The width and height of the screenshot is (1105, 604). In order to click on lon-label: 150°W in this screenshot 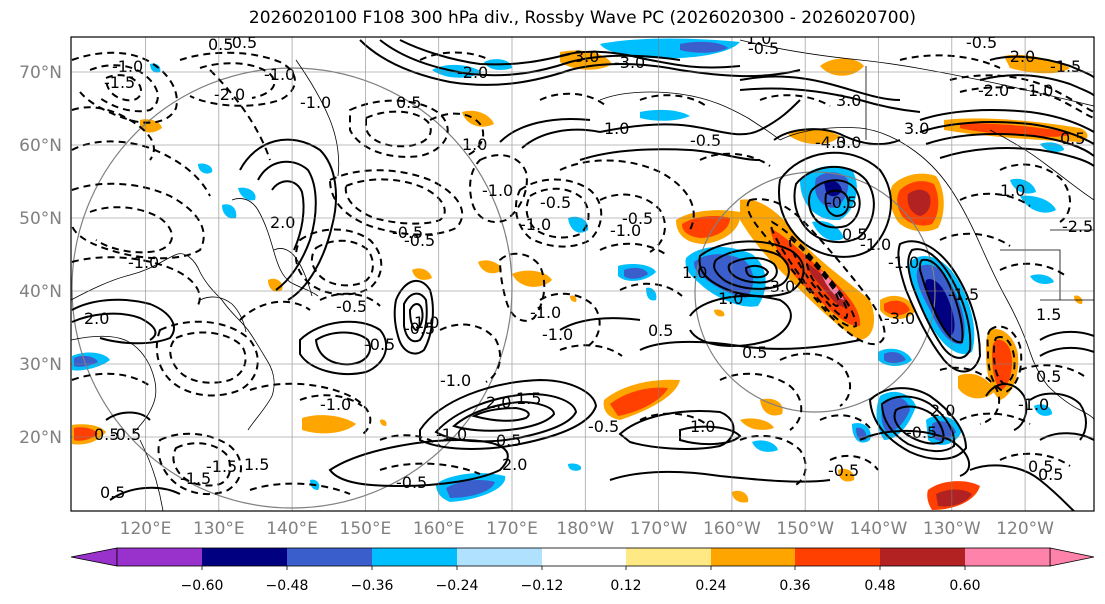, I will do `click(805, 529)`.